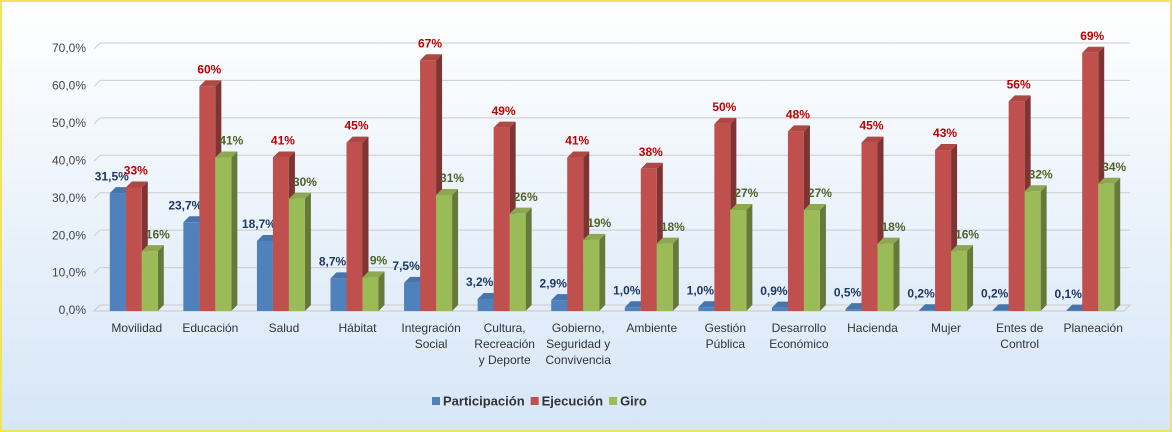 The width and height of the screenshot is (1172, 432). I want to click on data-label: 19%, so click(599, 223).